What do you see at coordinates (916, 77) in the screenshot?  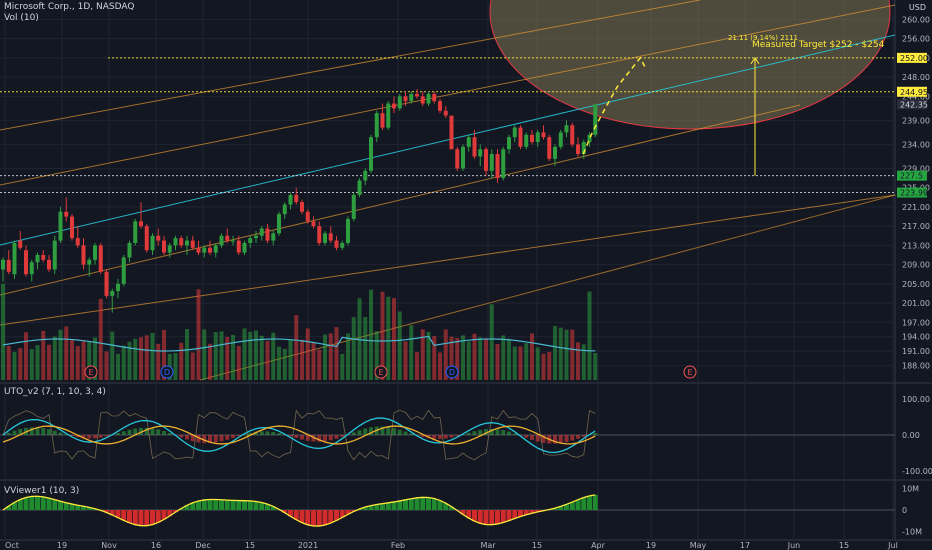 I see `price-tick-label: 248.00` at bounding box center [916, 77].